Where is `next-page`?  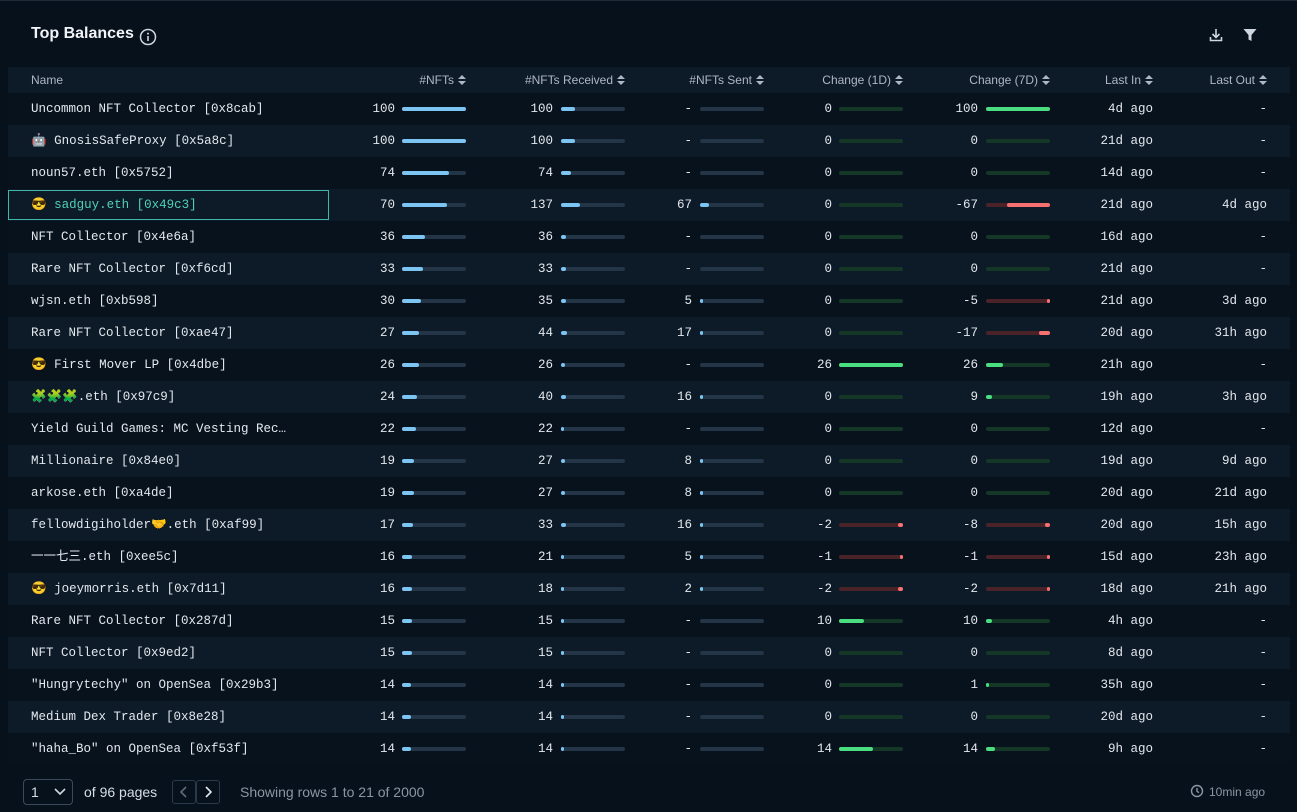 next-page is located at coordinates (208, 792).